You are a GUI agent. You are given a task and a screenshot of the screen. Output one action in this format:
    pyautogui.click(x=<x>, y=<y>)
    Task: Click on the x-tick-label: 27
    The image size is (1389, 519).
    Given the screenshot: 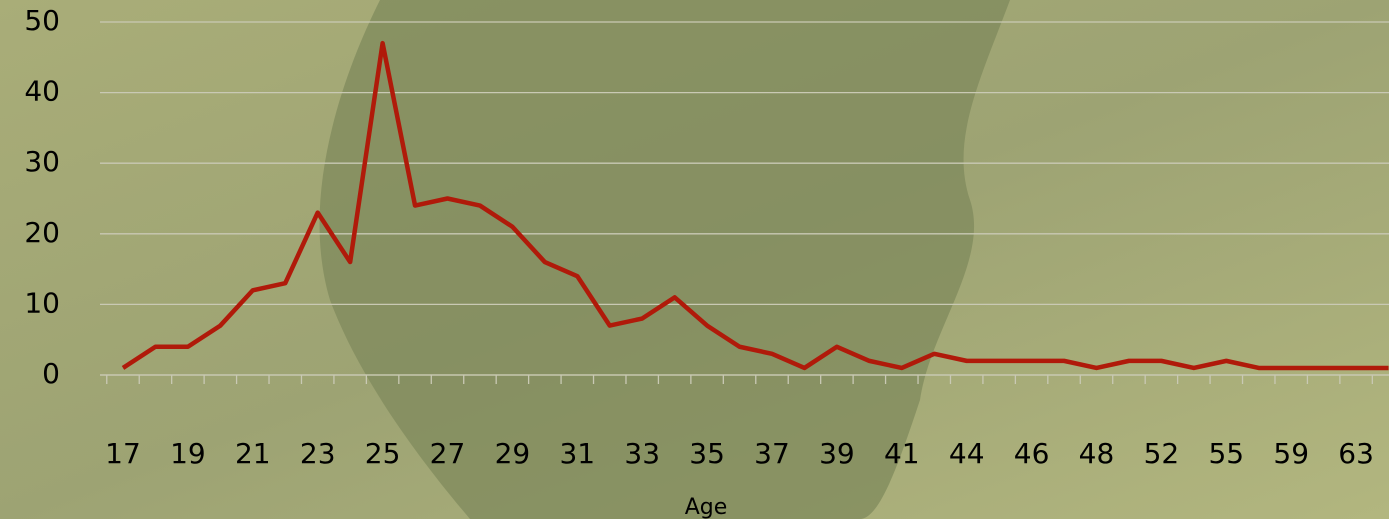 What is the action you would take?
    pyautogui.click(x=448, y=453)
    